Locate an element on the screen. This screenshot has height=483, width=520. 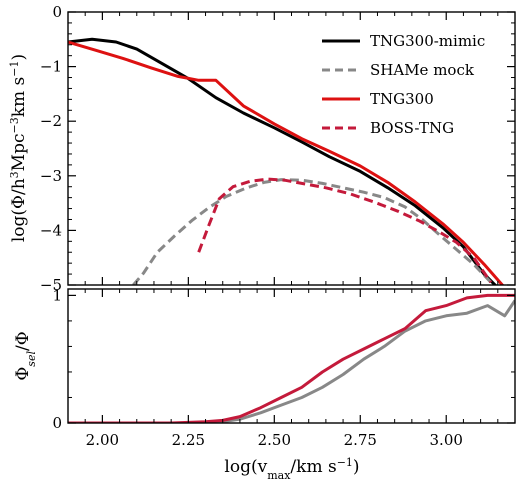
main-y-axis-label: log(Φ/h3Mpc−3km s−1) is located at coordinates (19, 148).